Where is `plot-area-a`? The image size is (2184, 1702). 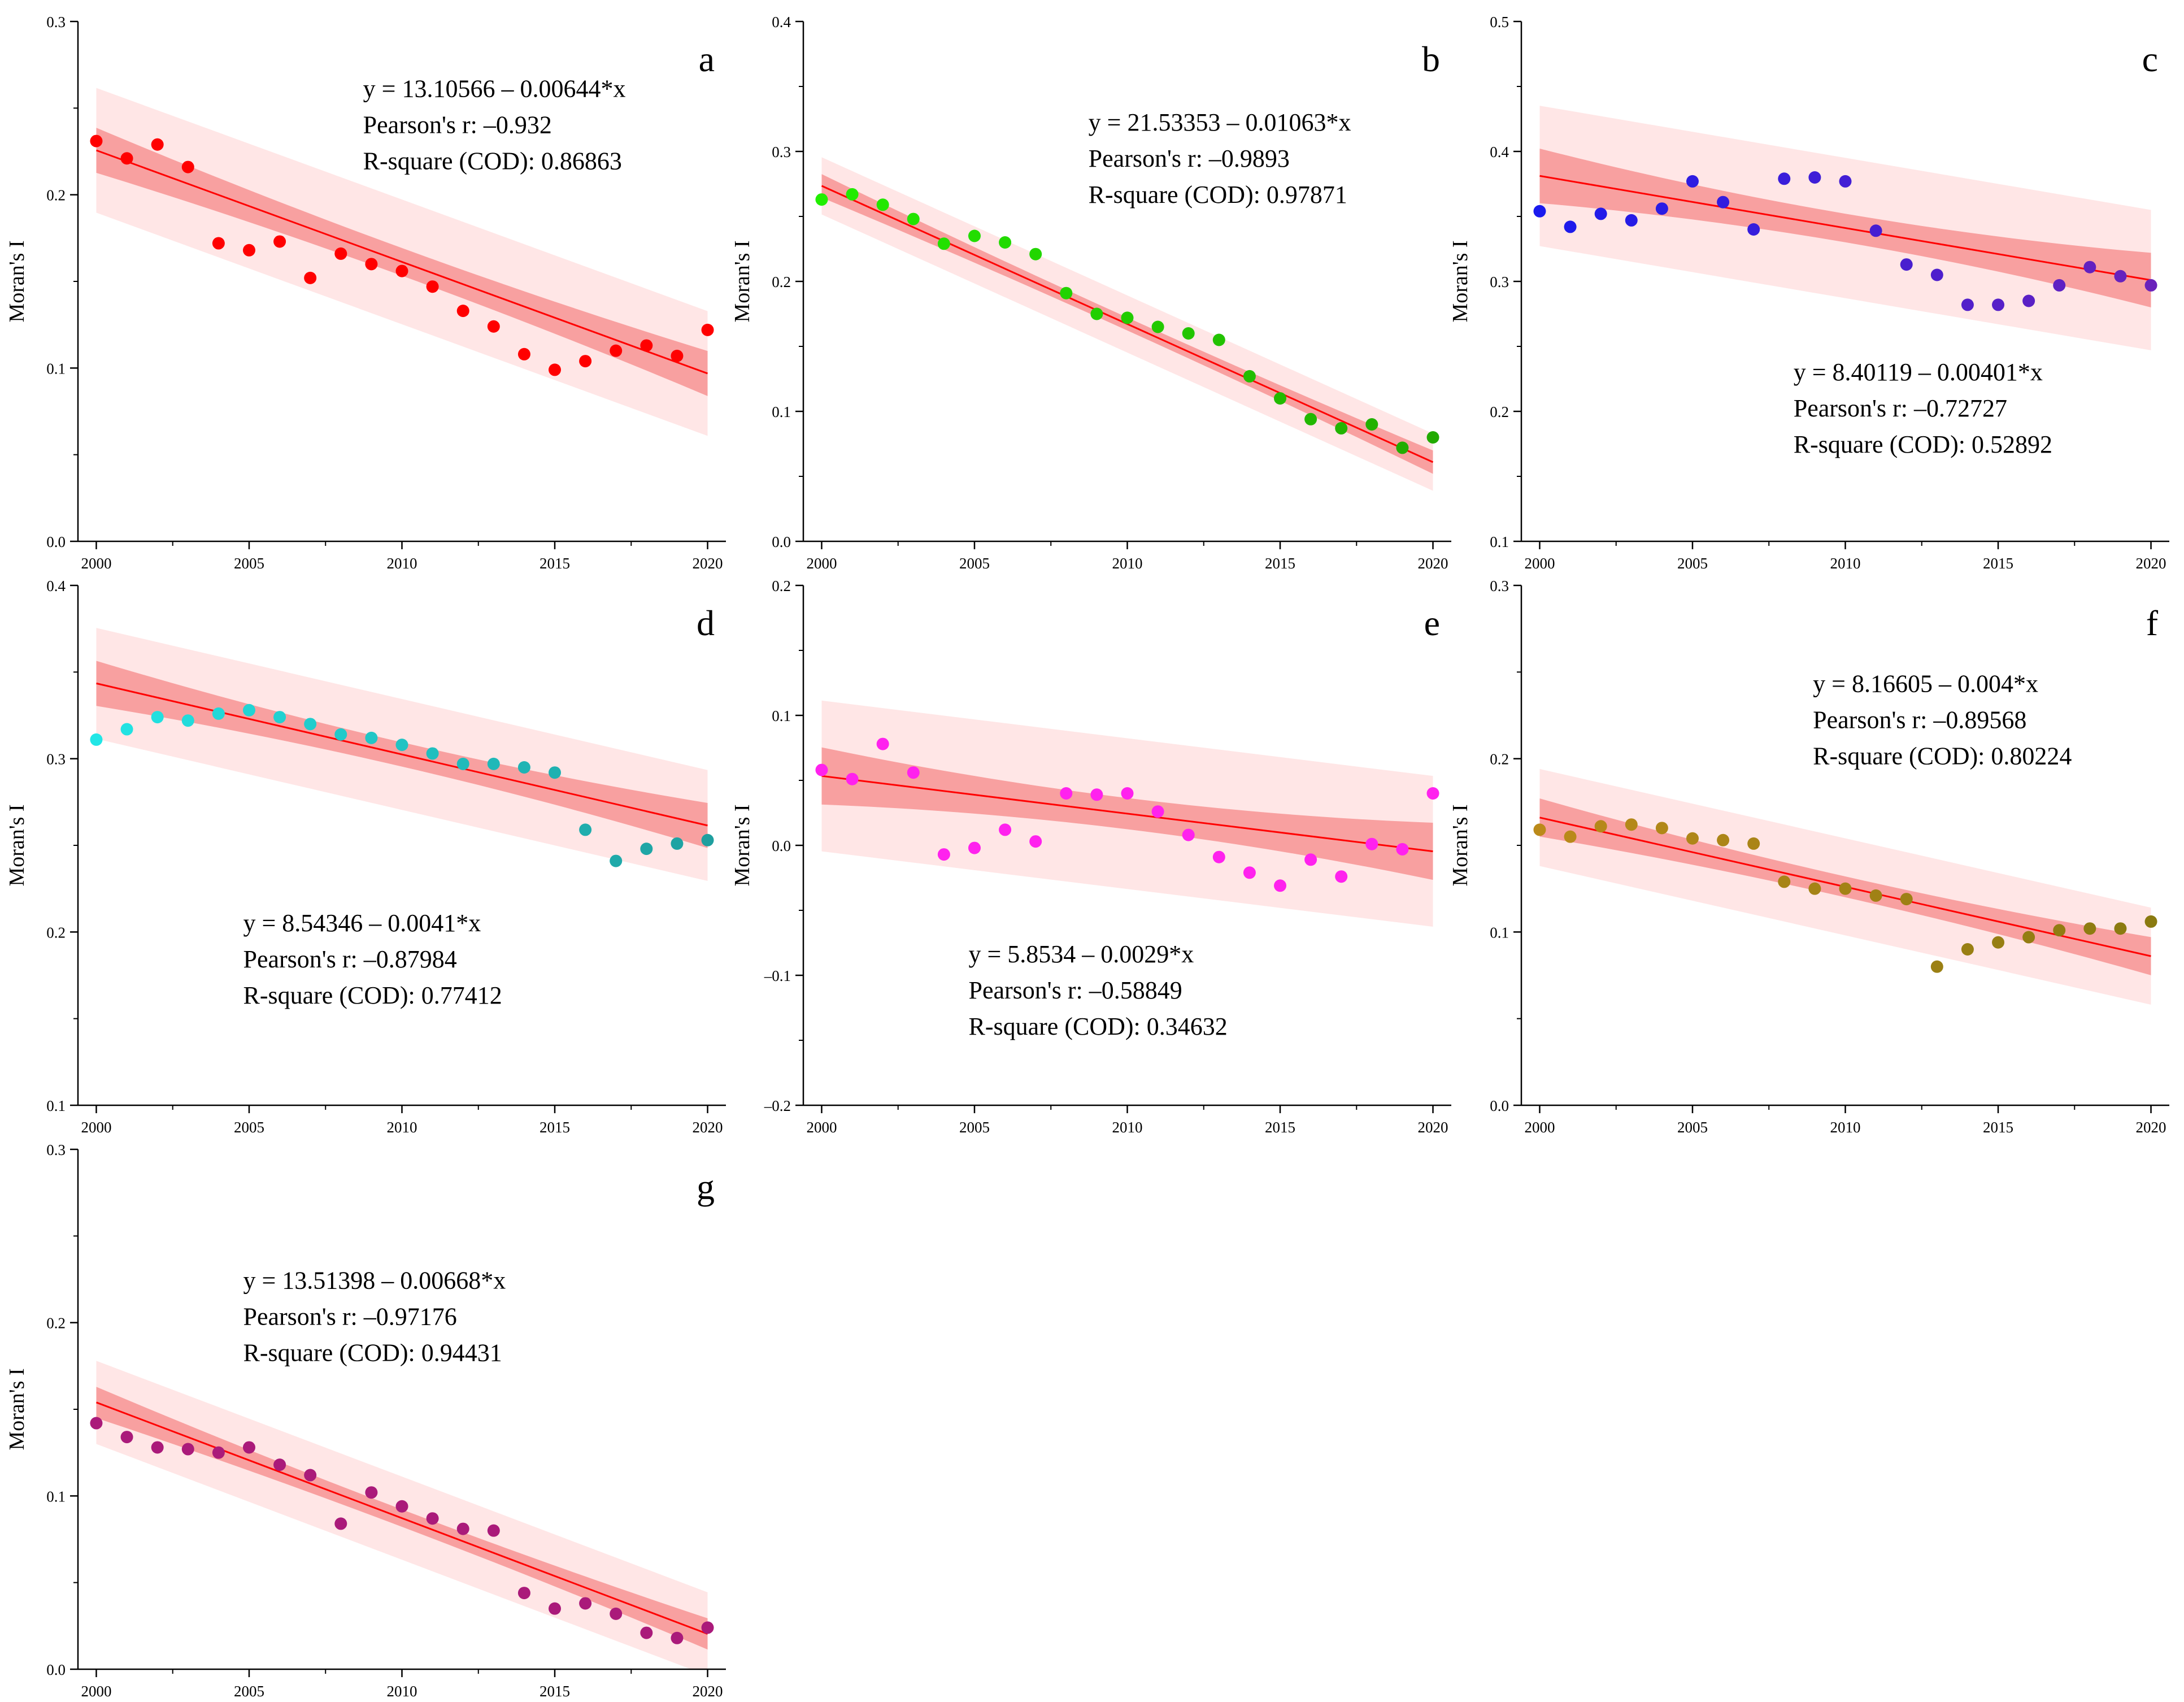 plot-area-a is located at coordinates (402, 262).